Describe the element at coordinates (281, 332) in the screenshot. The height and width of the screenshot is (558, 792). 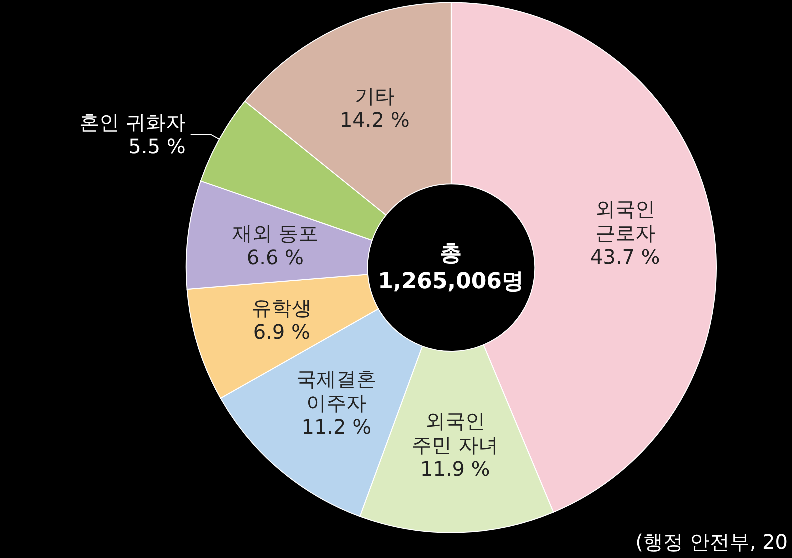
I see `data-label: 6.9 %` at that location.